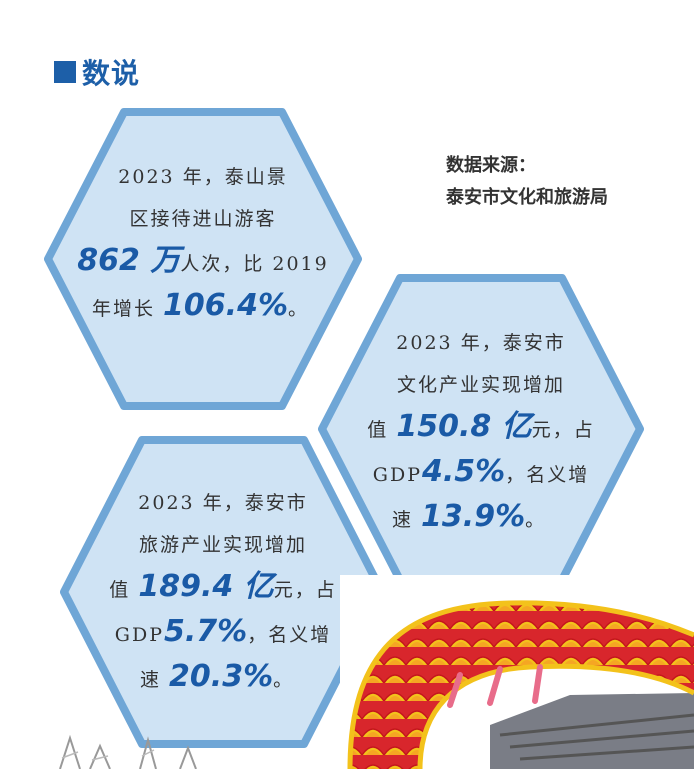 This screenshot has height=769, width=694. Describe the element at coordinates (129, 260) in the screenshot. I see `highlight-number: 862 万` at that location.